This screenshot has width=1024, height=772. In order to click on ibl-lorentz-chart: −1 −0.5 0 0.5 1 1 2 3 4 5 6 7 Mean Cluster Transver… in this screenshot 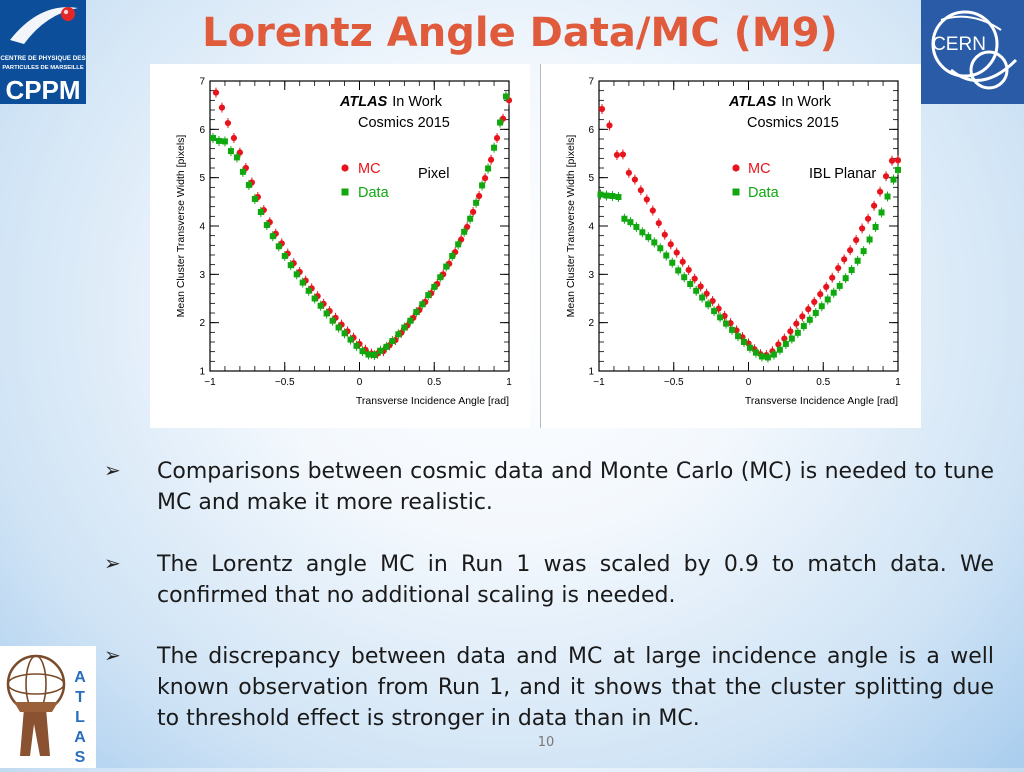, I will do `click(733, 242)`.